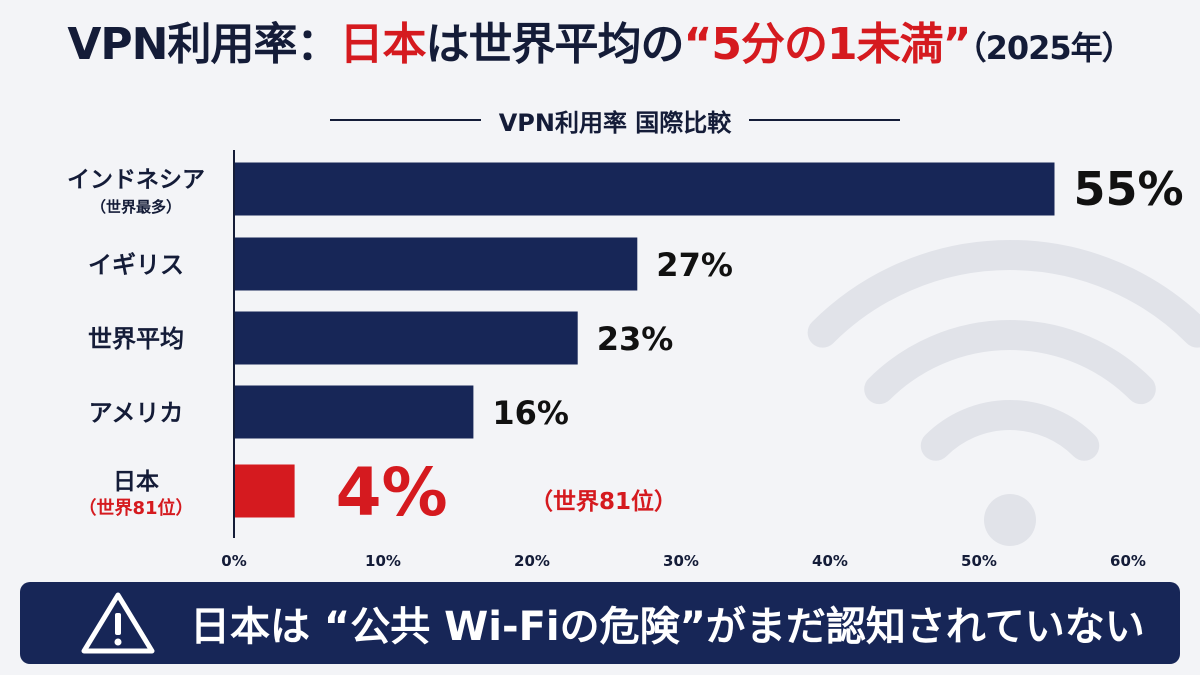 This screenshot has height=675, width=1200. Describe the element at coordinates (203, 44) in the screenshot. I see `title-part-vpn: VPN利用率：` at that location.